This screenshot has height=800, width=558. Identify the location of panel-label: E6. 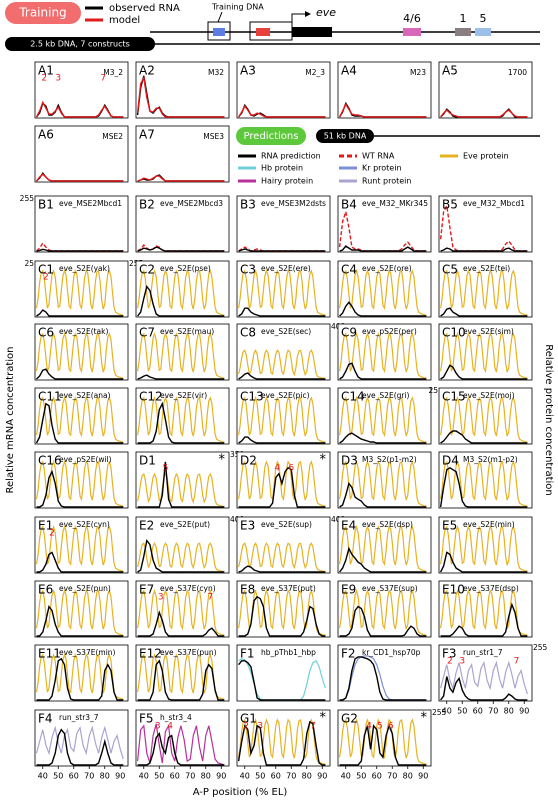
(45, 590).